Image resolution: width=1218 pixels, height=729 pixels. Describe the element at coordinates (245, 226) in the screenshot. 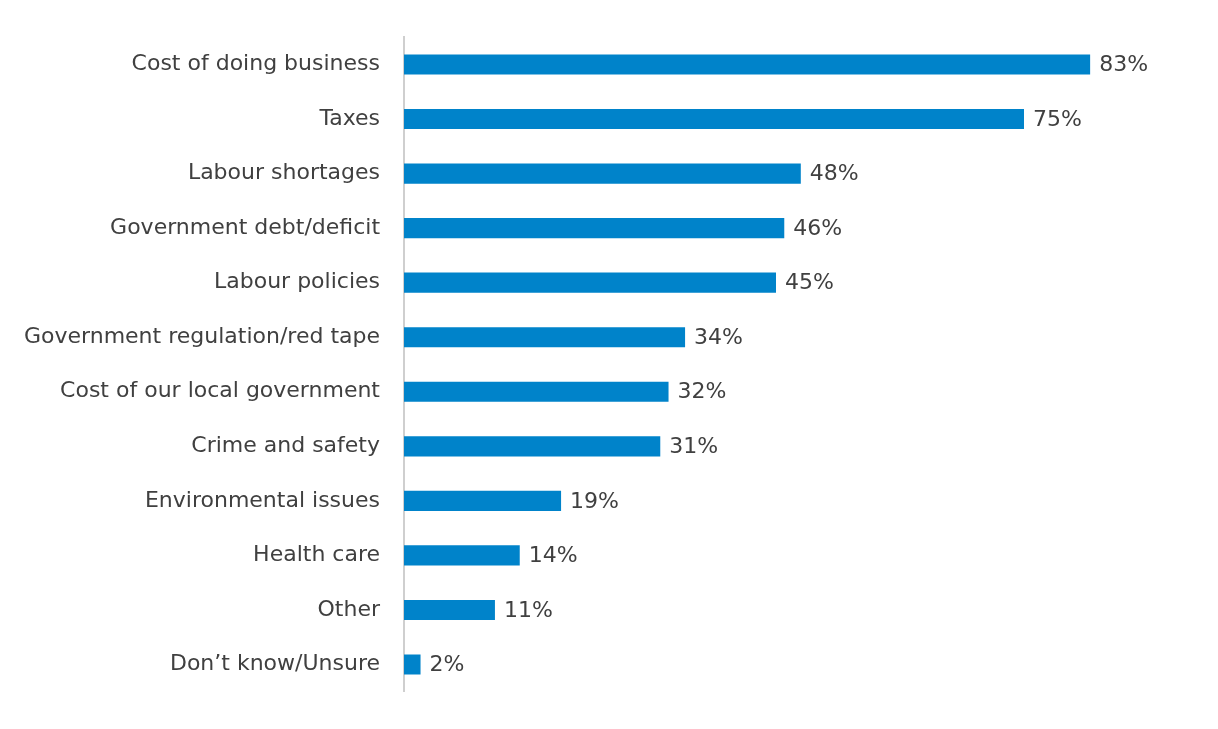

I see `y-tick-label: Government debt/deficit` at that location.